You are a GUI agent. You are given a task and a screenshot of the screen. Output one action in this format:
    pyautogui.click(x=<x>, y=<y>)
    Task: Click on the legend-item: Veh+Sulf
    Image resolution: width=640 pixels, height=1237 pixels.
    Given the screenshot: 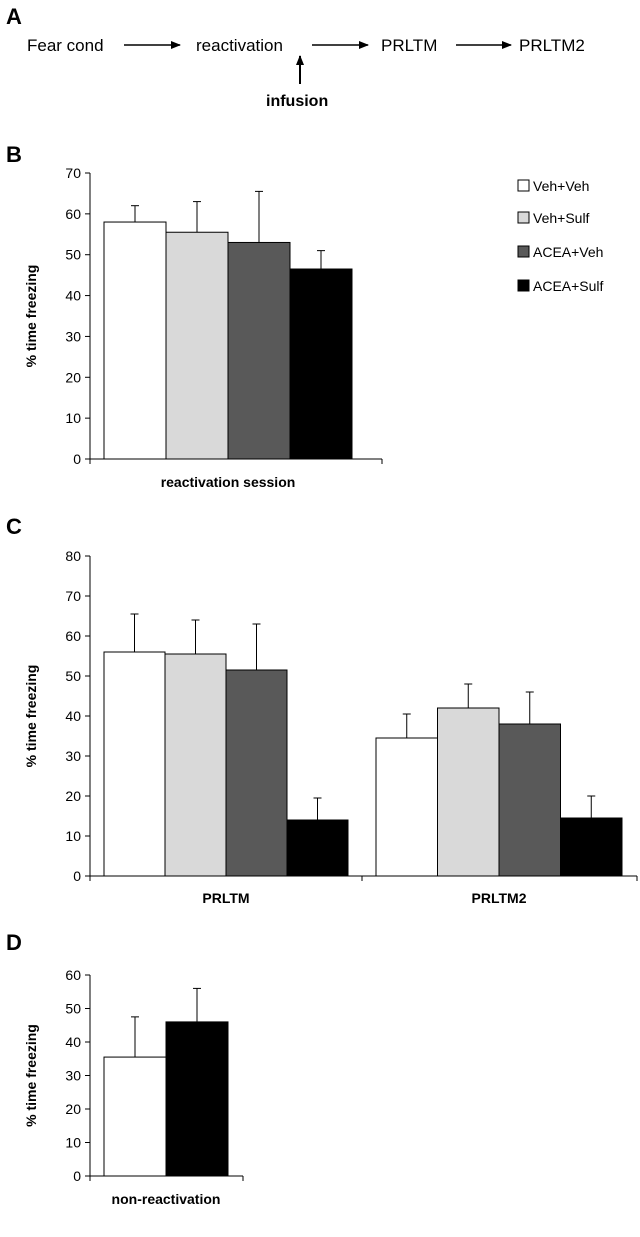 What is the action you would take?
    pyautogui.click(x=553, y=218)
    